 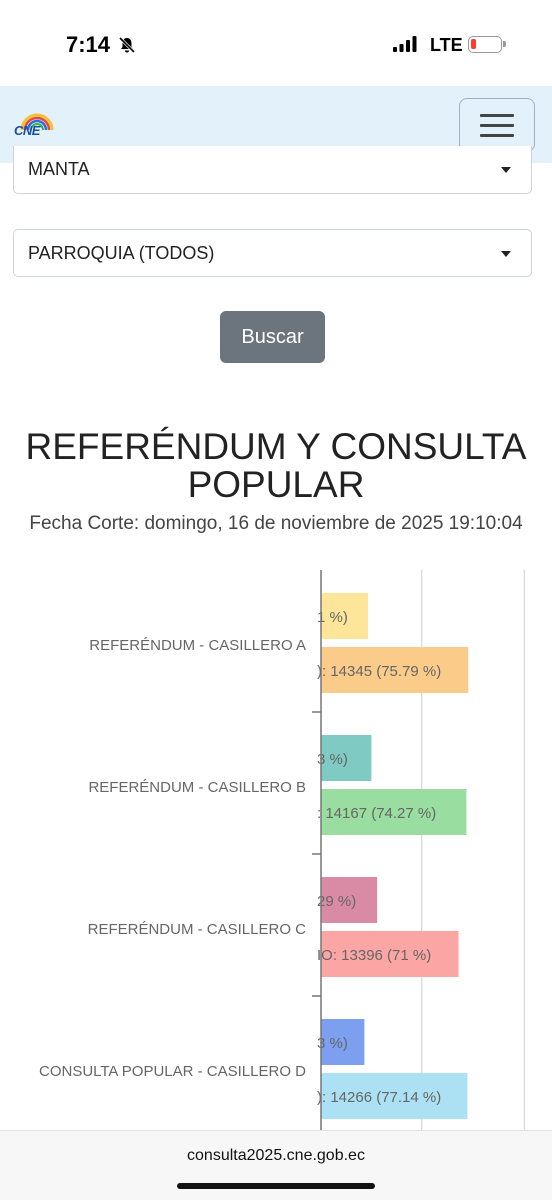 I want to click on page-title: REFERÉNDUM Y CONSULTA POPULAR, so click(x=276, y=465).